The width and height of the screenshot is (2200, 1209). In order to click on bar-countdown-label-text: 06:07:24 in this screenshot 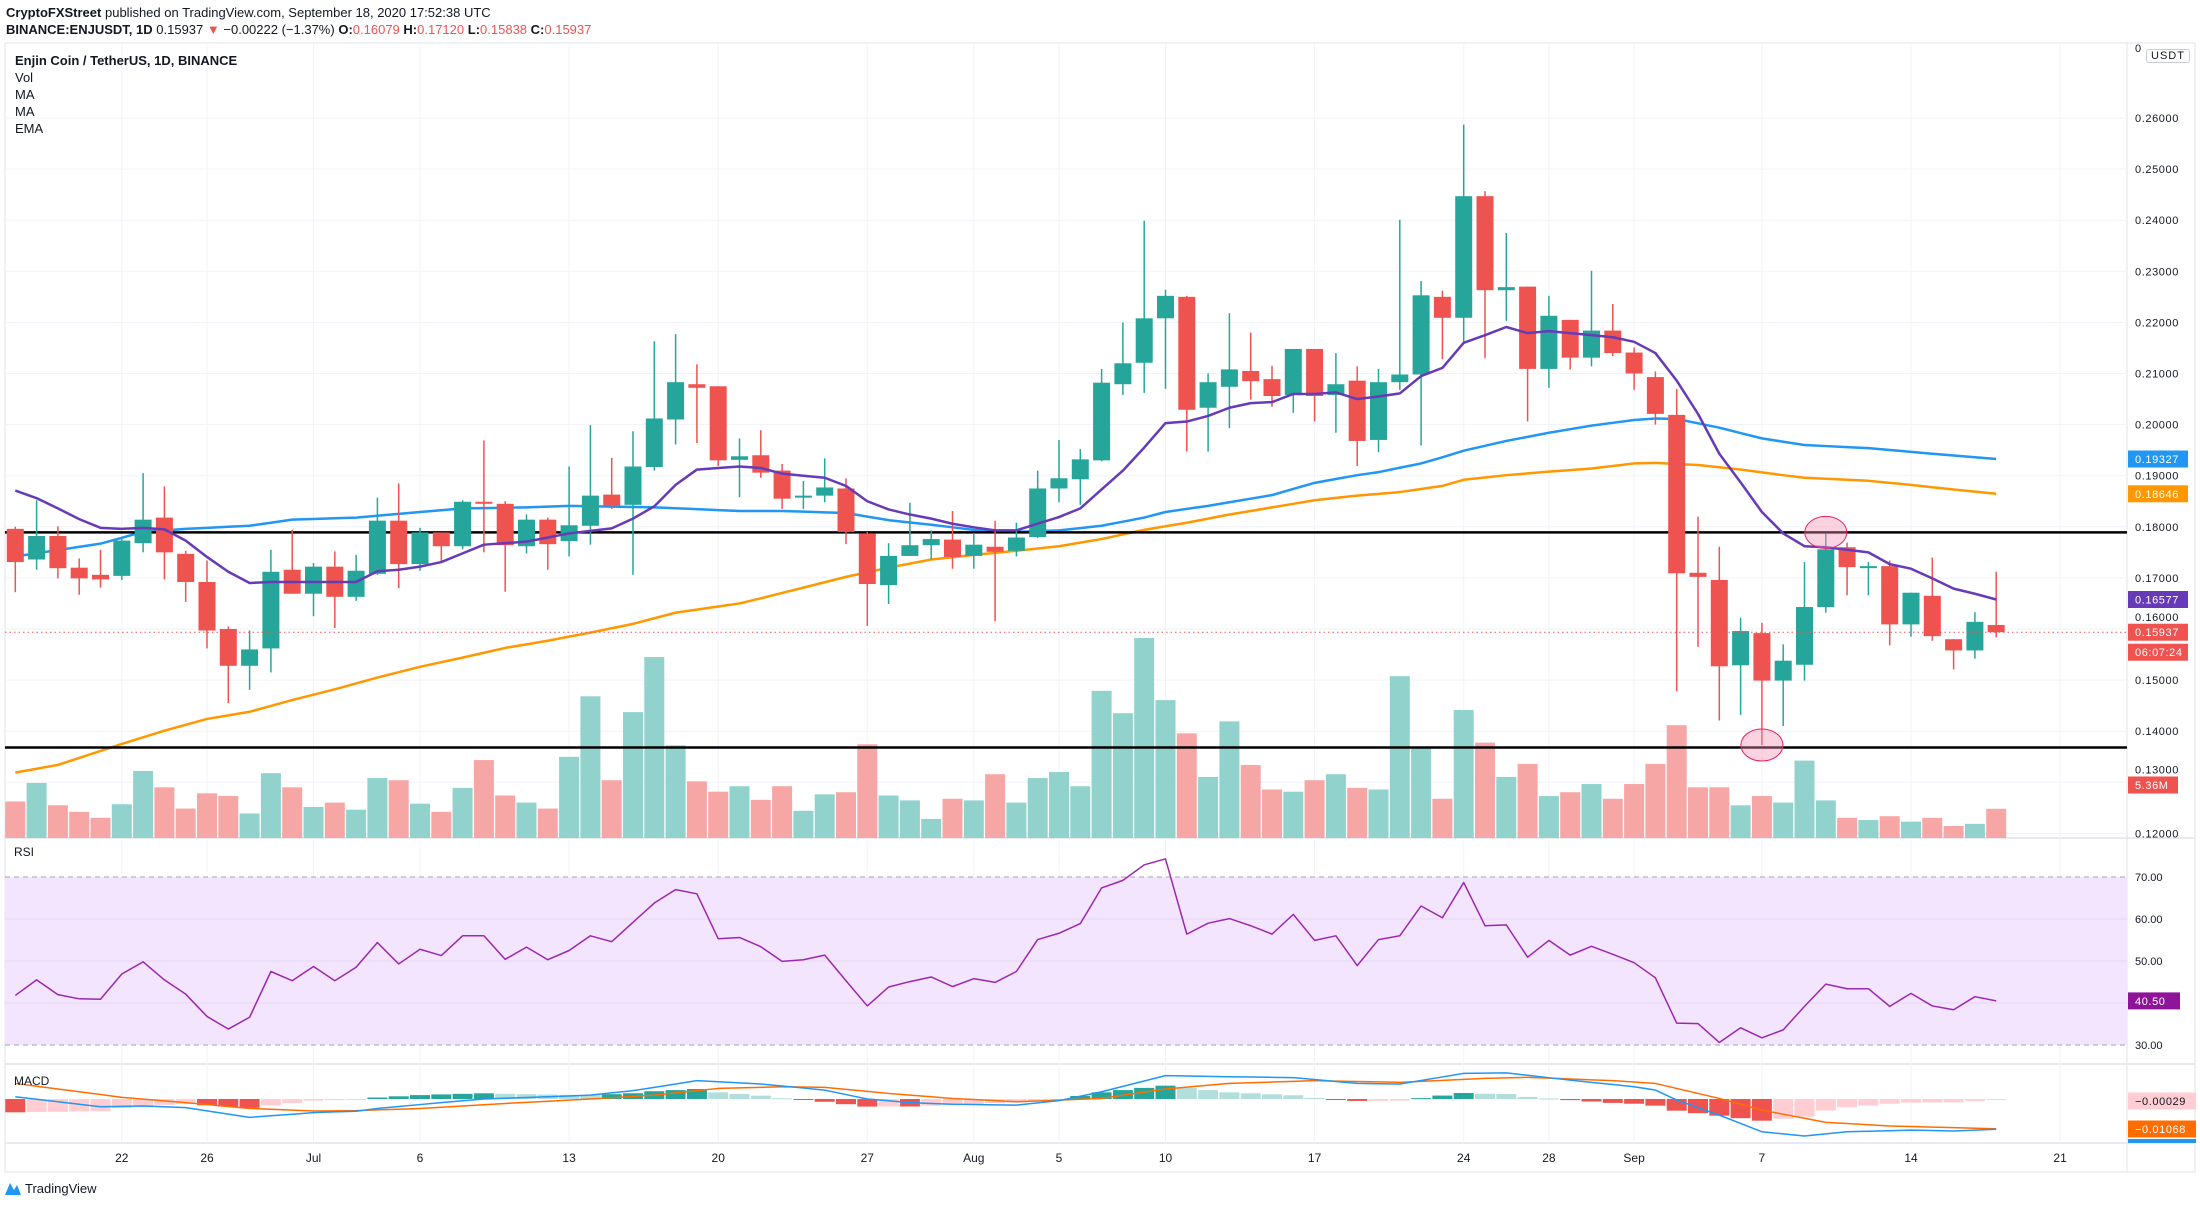, I will do `click(2159, 653)`.